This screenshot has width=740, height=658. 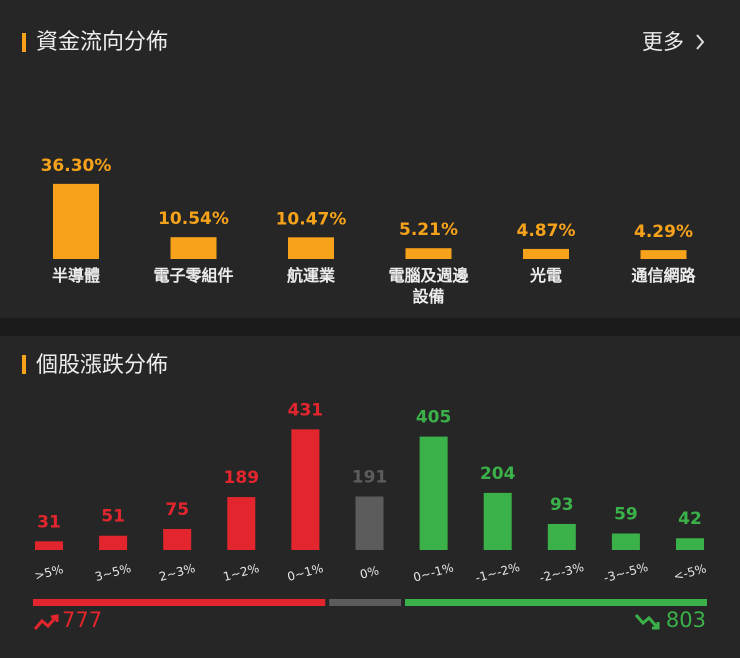 I want to click on value-label: 405, so click(x=434, y=418).